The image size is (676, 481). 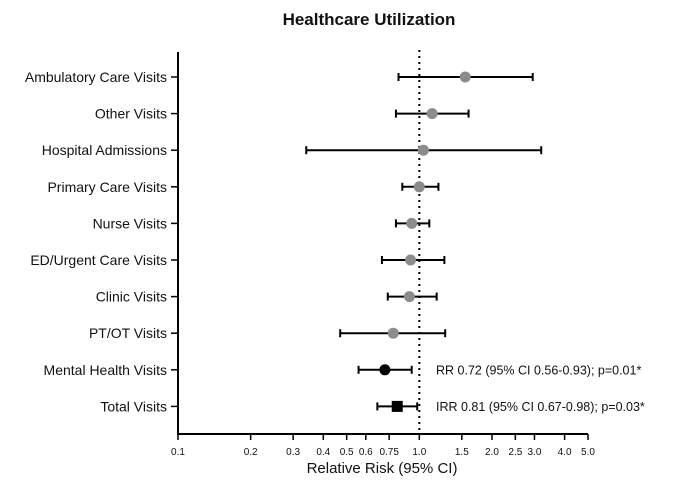 What do you see at coordinates (104, 150) in the screenshot?
I see `category-label: Hospital Admissions` at bounding box center [104, 150].